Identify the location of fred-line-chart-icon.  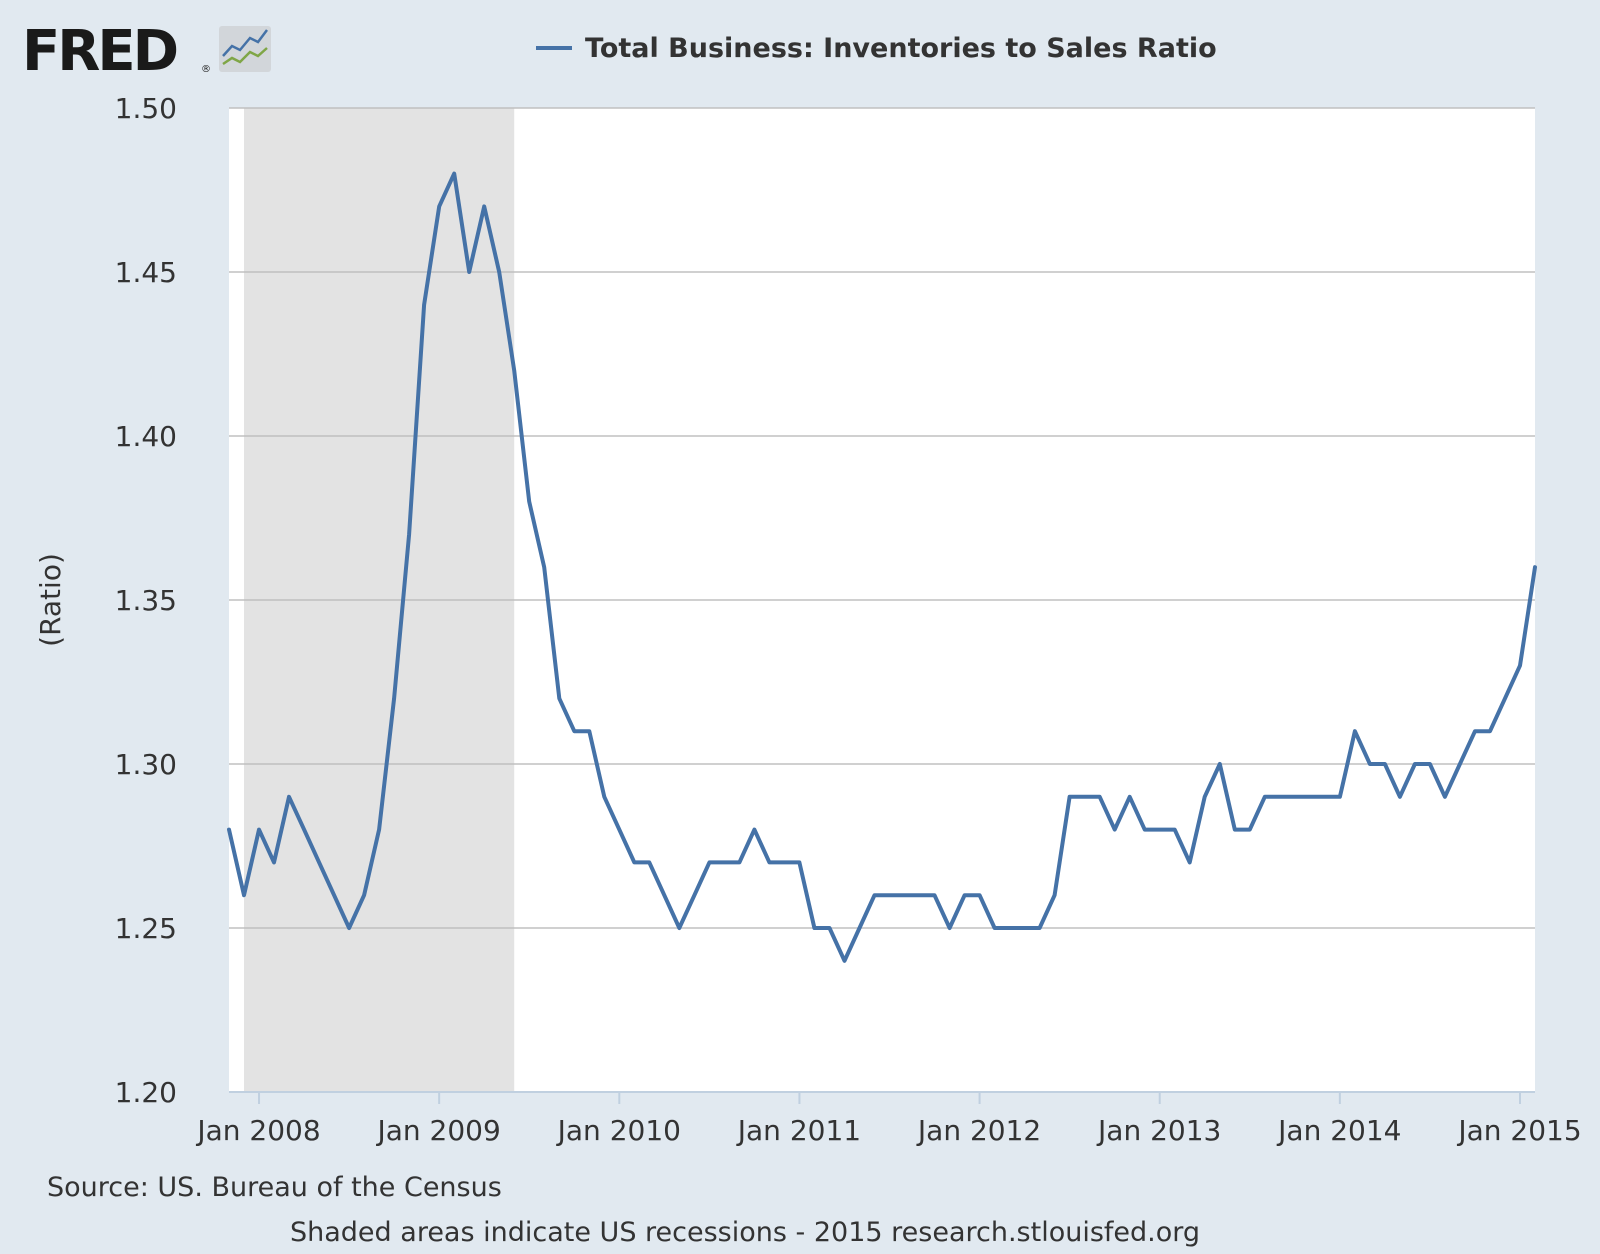
(245, 49).